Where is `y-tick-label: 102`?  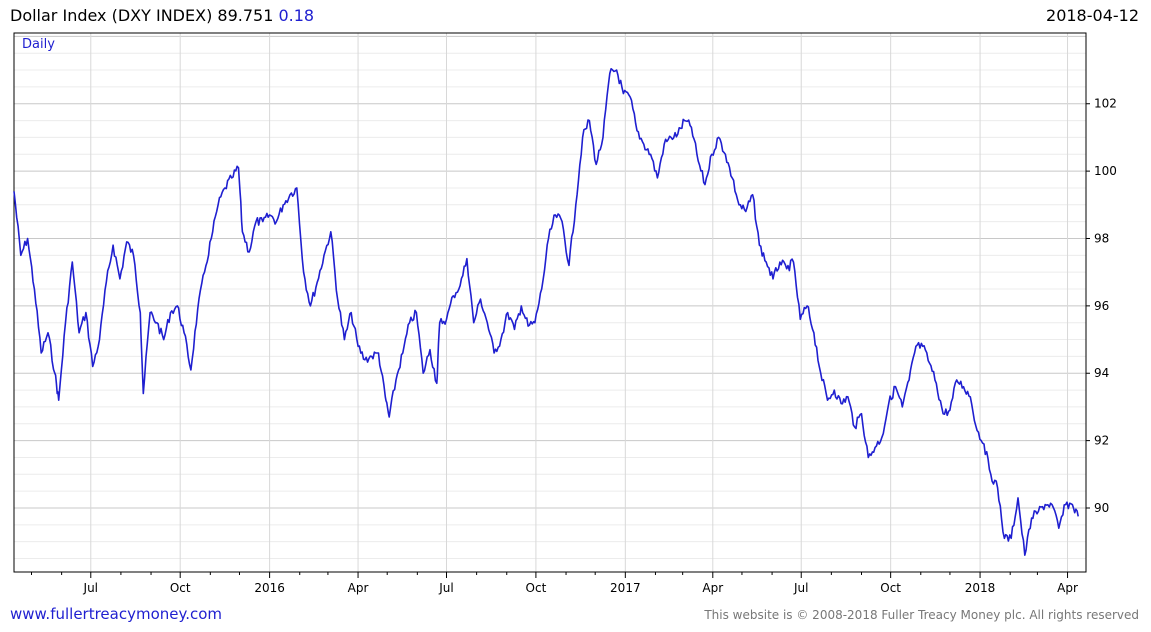
y-tick-label: 102 is located at coordinates (1105, 104).